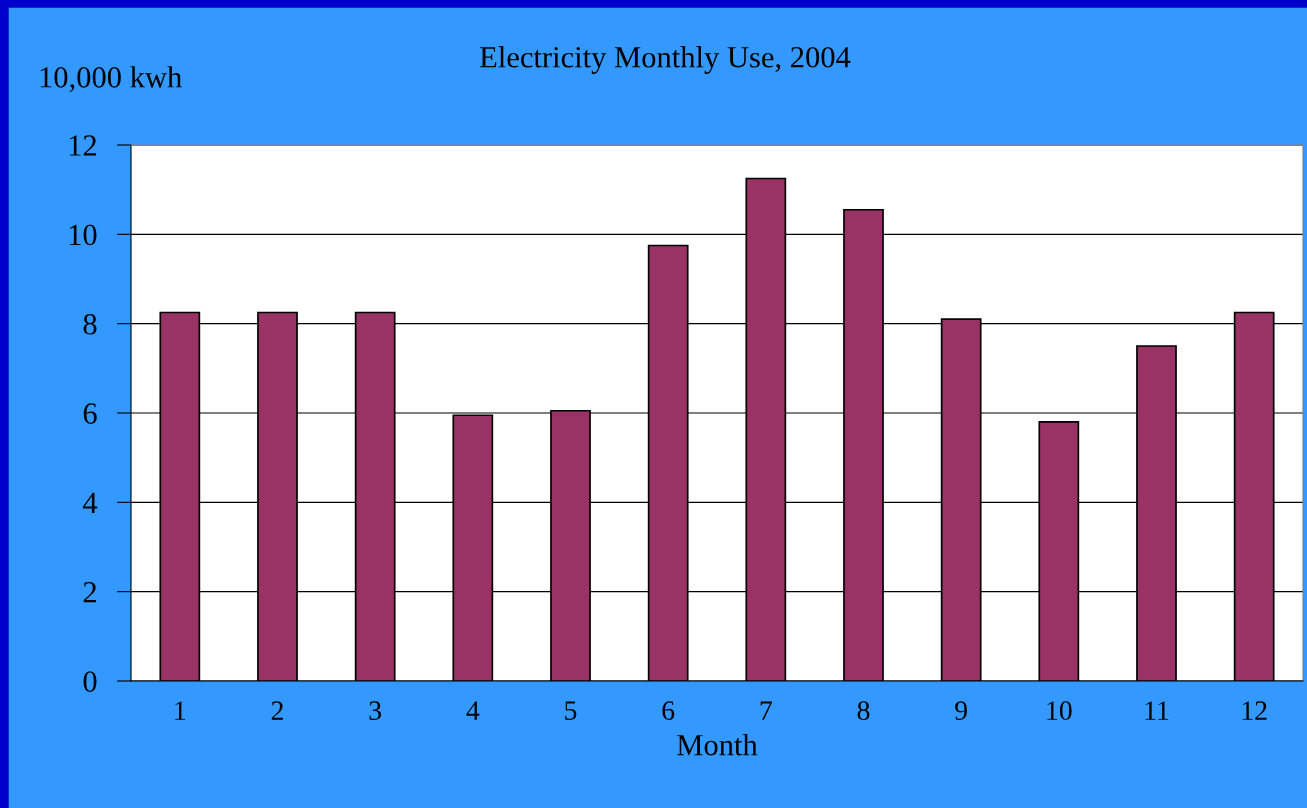  What do you see at coordinates (1254, 710) in the screenshot?
I see `x-tick-label: 12` at bounding box center [1254, 710].